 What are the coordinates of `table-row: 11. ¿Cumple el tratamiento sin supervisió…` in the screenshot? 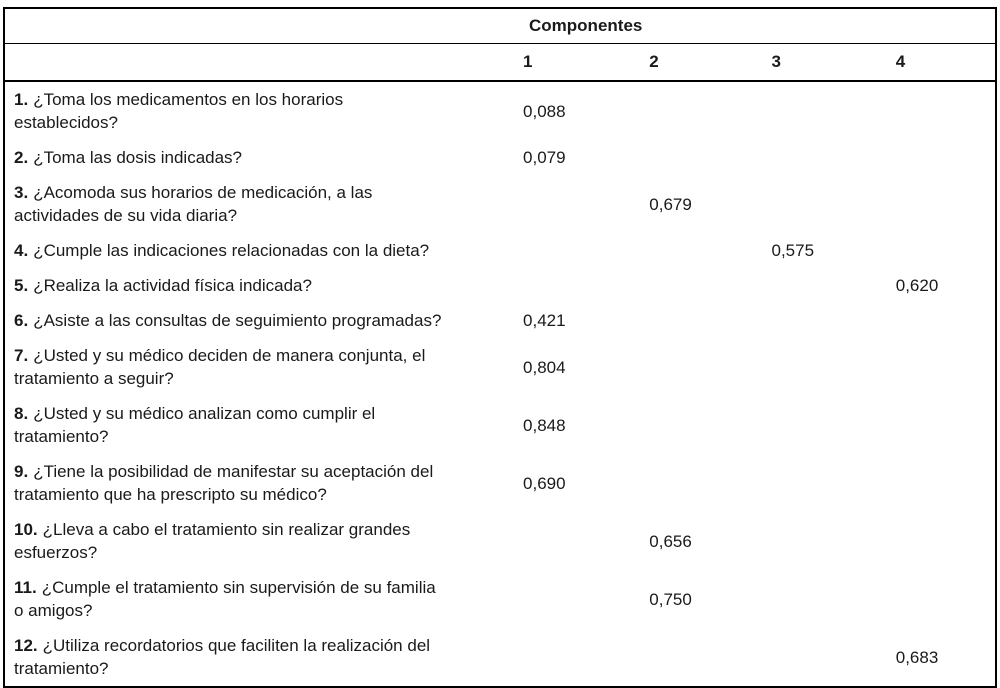 It's located at (500, 599).